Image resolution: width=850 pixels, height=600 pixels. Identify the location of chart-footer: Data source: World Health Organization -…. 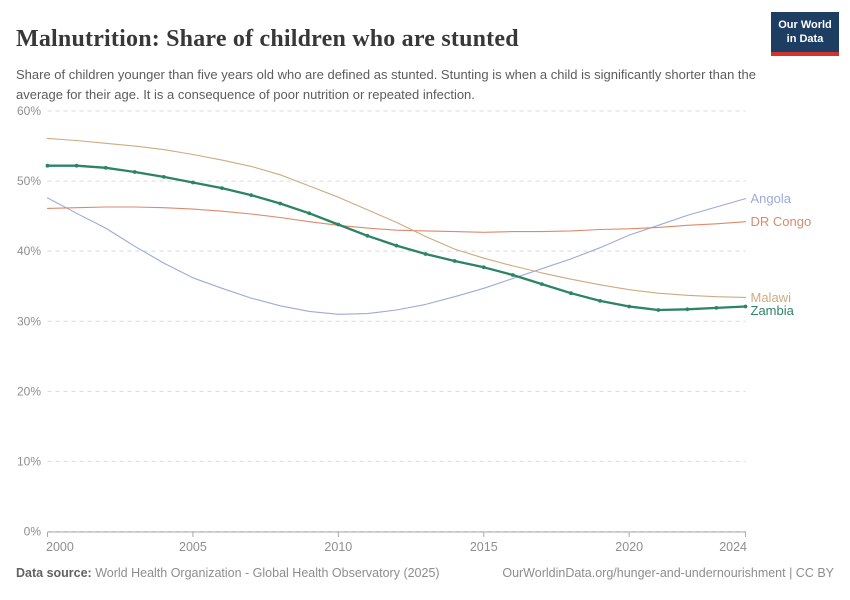
(425, 573).